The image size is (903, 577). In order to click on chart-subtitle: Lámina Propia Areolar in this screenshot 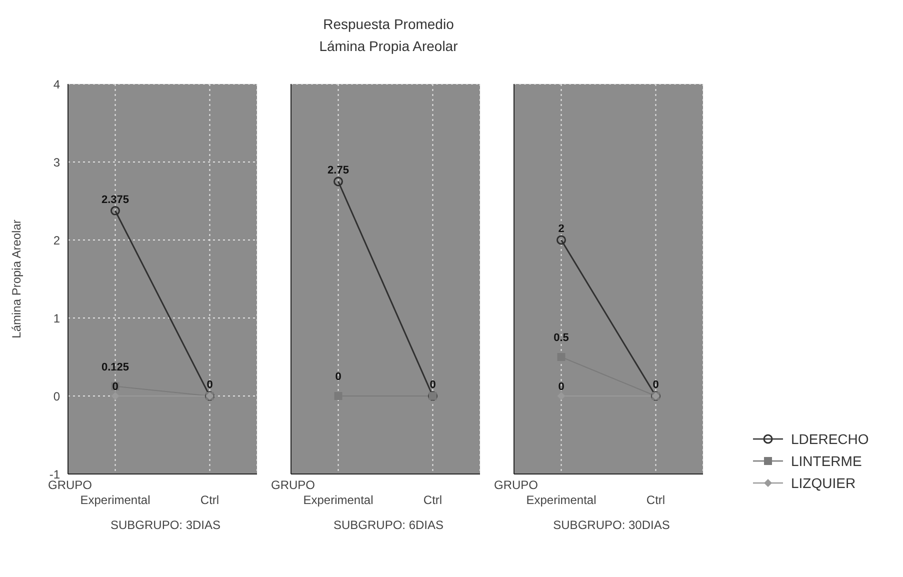, I will do `click(388, 46)`.